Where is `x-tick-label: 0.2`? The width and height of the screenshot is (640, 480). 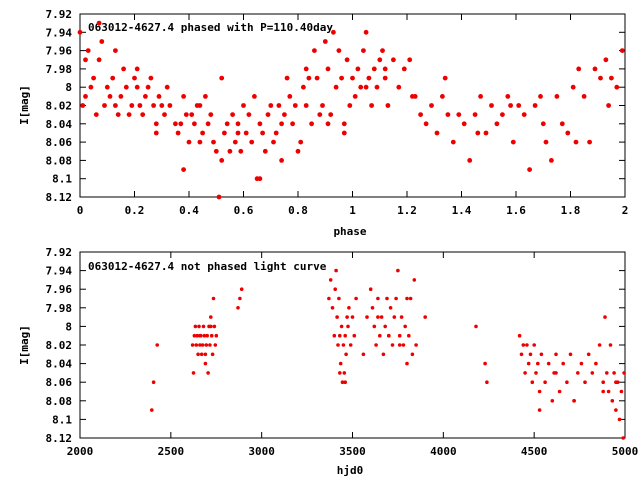
x-tick-label: 0.2 is located at coordinates (135, 210).